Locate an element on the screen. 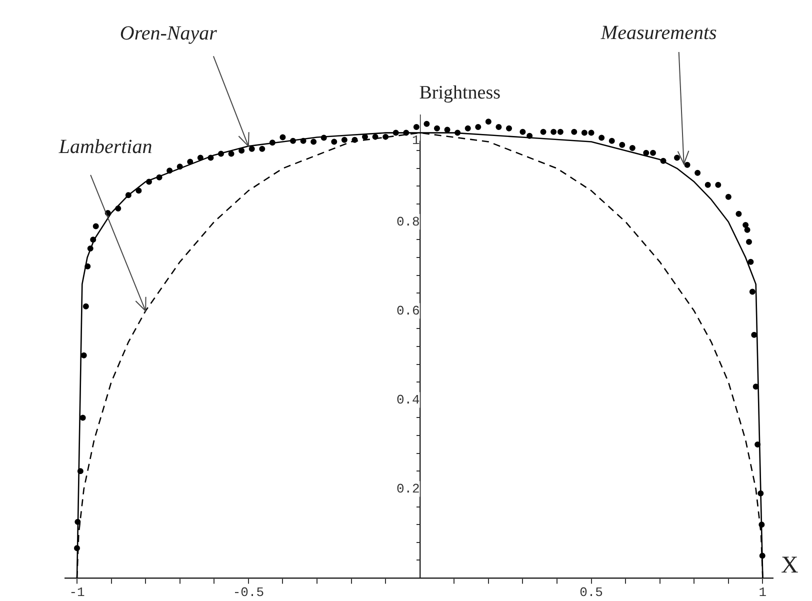 This screenshot has width=812, height=601. y-tick-label: 0.4 is located at coordinates (408, 400).